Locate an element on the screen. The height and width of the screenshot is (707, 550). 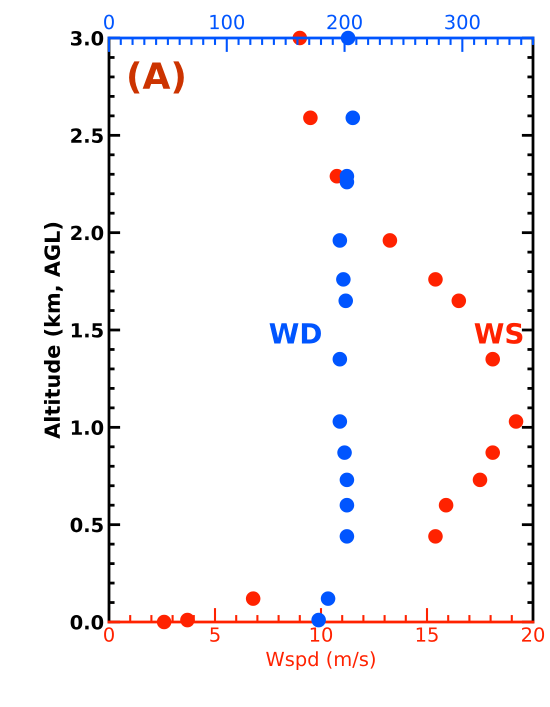
y-tick-label: 0.0 is located at coordinates (87, 622).